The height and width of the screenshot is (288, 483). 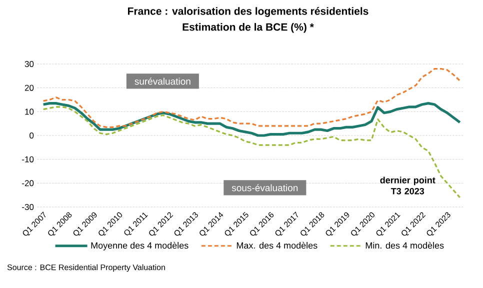 What do you see at coordinates (29, 64) in the screenshot?
I see `y-tick-label: 30` at bounding box center [29, 64].